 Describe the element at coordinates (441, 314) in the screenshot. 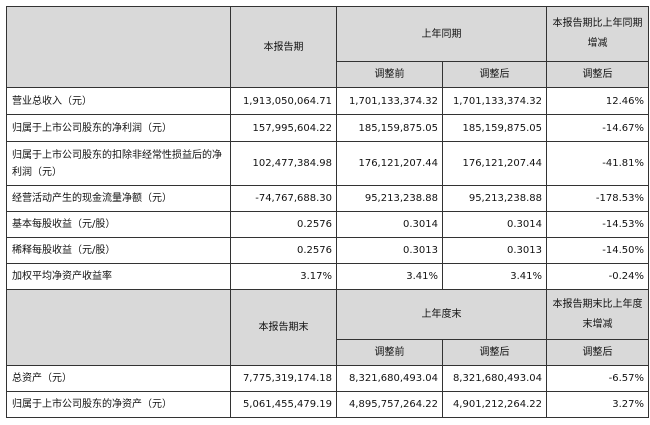

I see `section2-prior-year-end-header: 上年度末` at that location.